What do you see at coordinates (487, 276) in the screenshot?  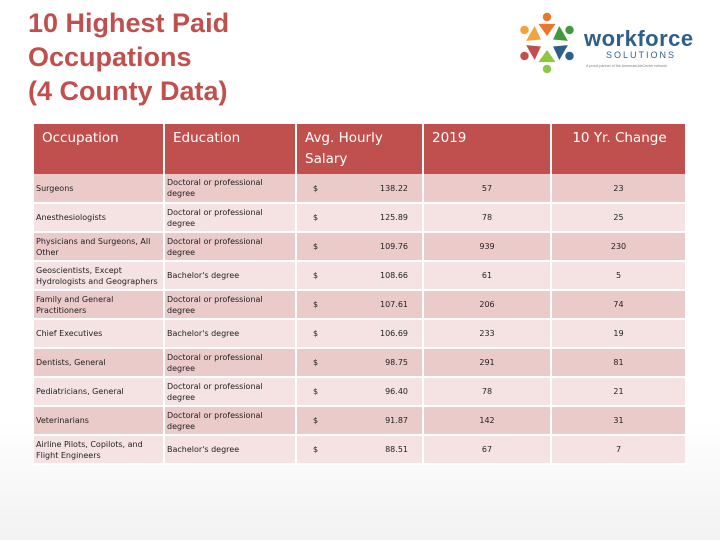 I see `cell-2019: 61` at bounding box center [487, 276].